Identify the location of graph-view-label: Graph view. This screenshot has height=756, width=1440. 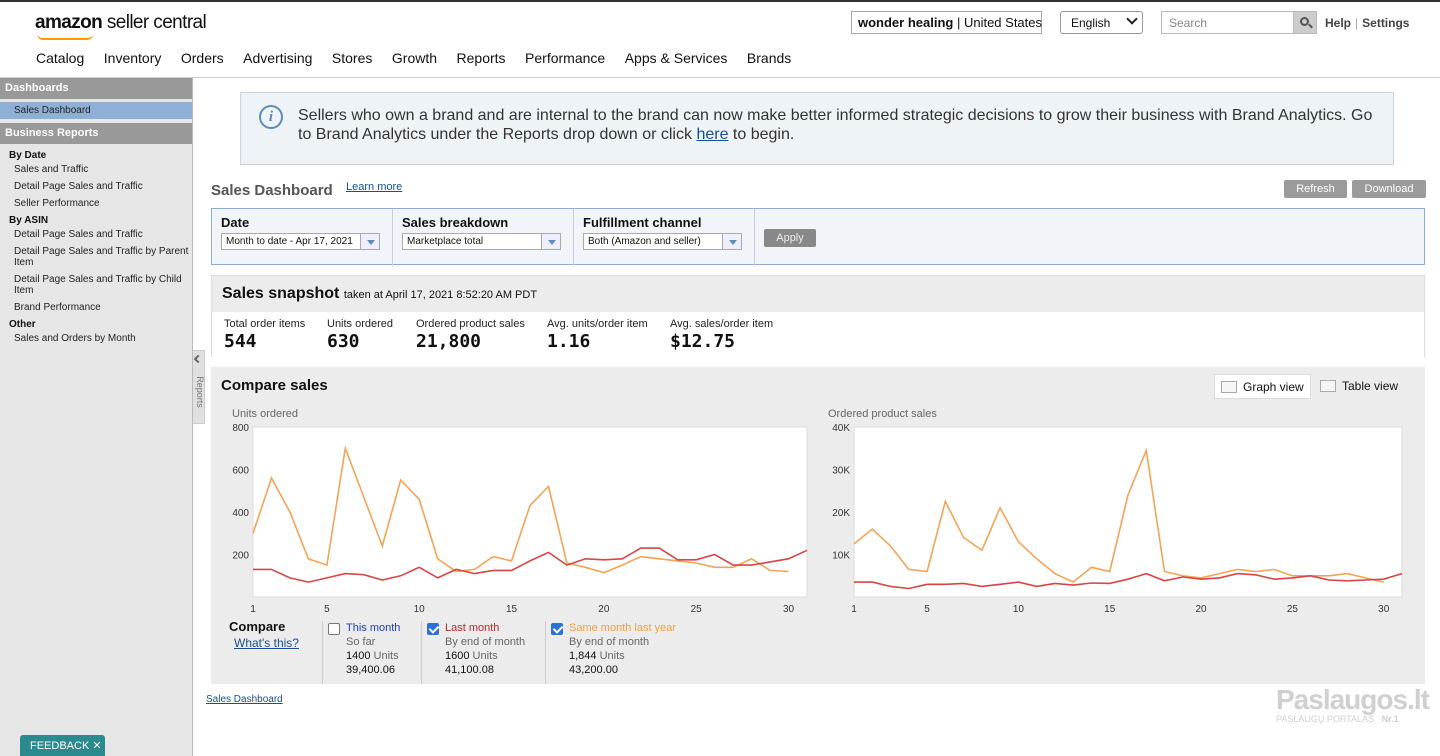
(1273, 387).